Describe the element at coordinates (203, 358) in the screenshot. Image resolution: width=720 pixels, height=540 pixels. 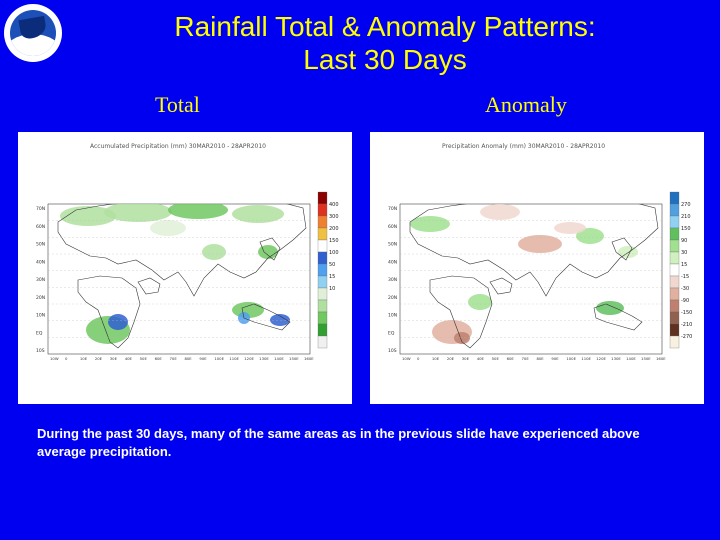
I see `lon-tick-label: 90E` at that location.